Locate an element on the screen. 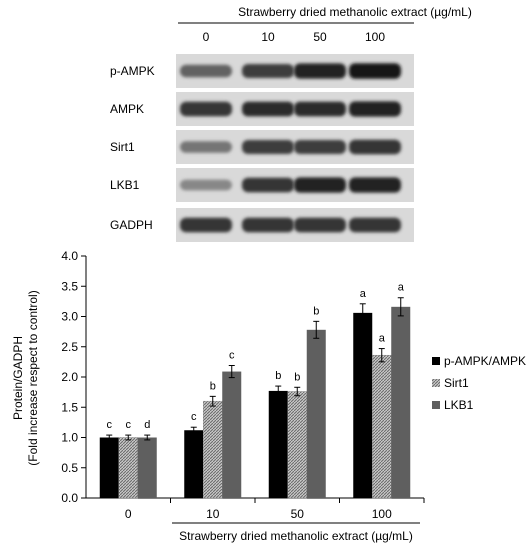 This screenshot has height=550, width=529. blot-dose-label: 0 is located at coordinates (206, 37).